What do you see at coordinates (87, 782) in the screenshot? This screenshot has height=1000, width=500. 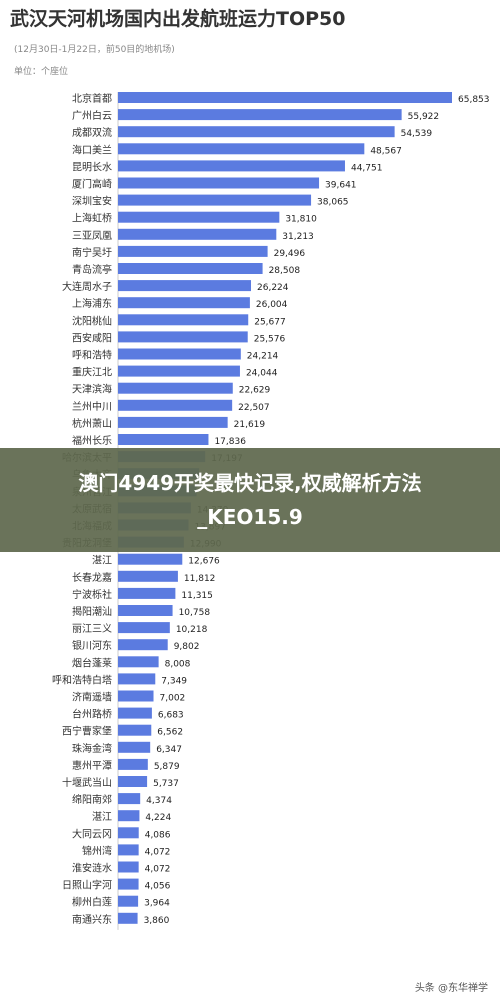 I see `category-label: 十堰武当山` at bounding box center [87, 782].